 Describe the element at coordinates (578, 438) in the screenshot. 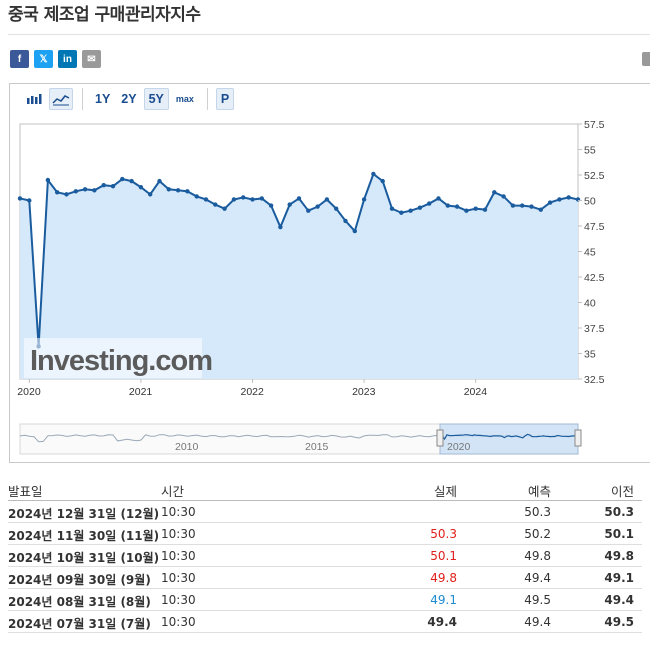

I see `navigator-right-handle` at that location.